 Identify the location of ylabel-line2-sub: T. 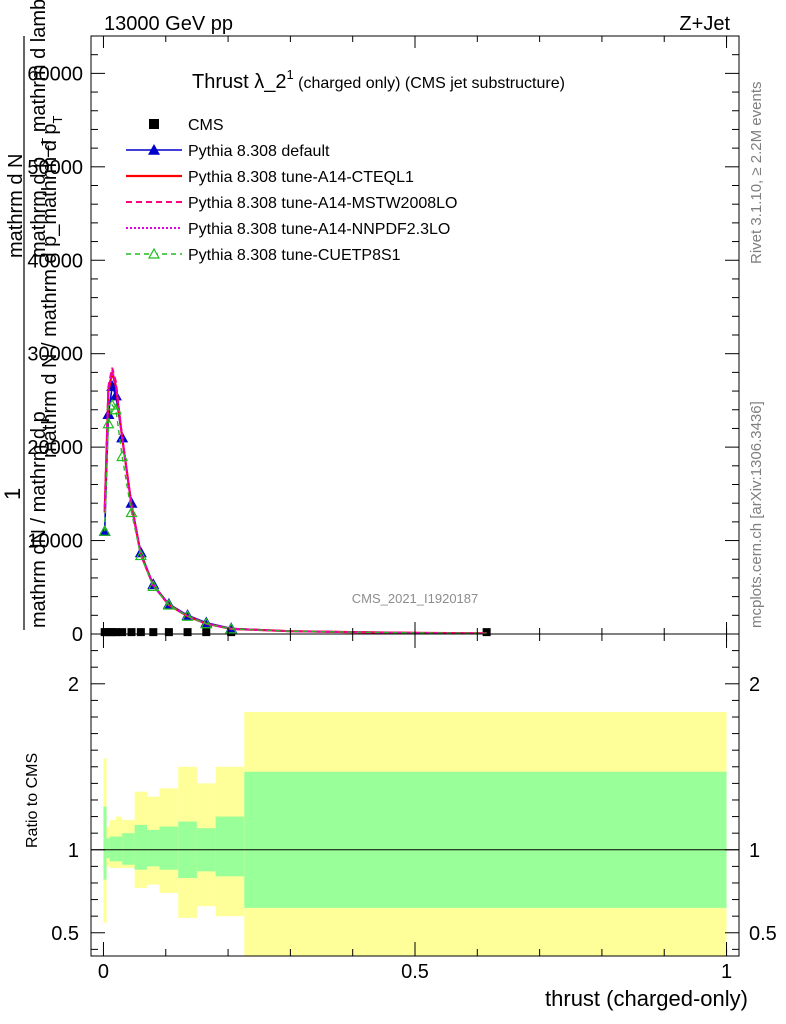
(46, 142).